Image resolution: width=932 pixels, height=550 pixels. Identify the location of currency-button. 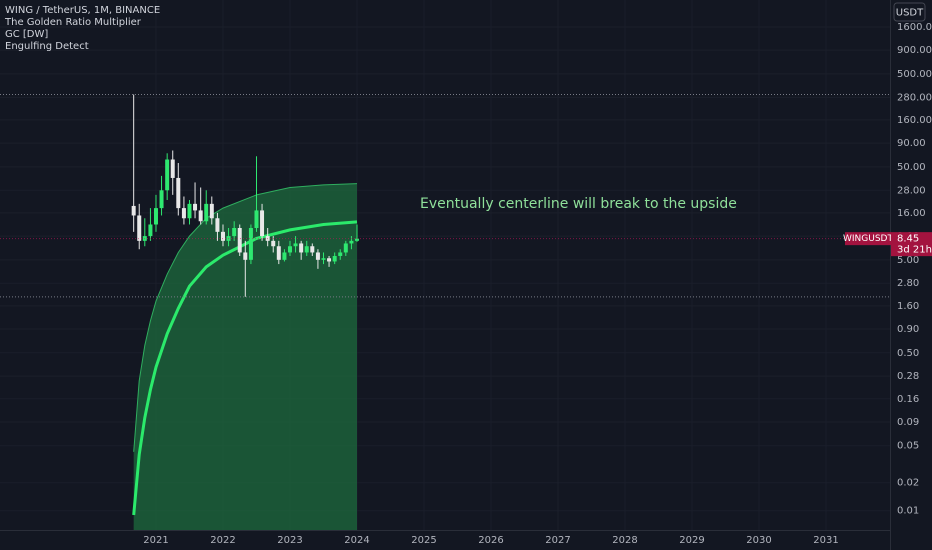
(909, 12).